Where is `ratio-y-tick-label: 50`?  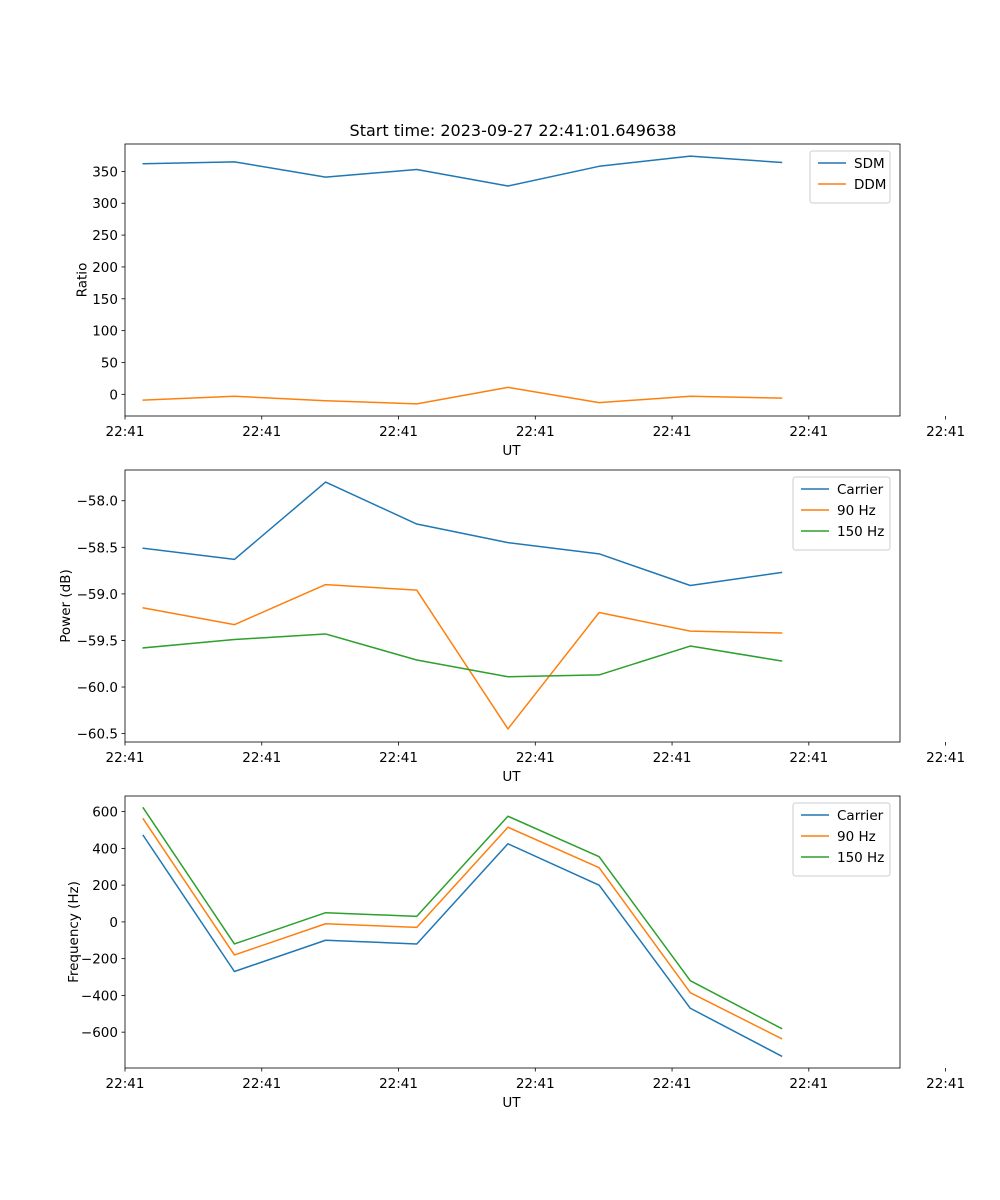 ratio-y-tick-label: 50 is located at coordinates (109, 363).